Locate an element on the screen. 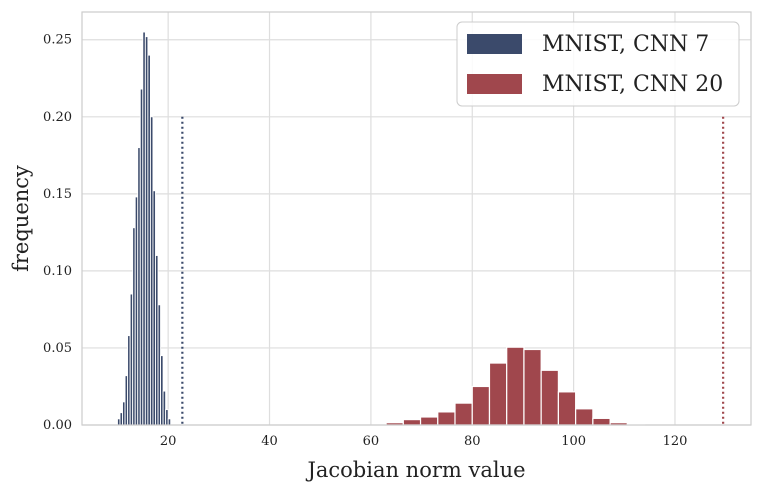 The width and height of the screenshot is (761, 494). x-tick-label-1: 40 is located at coordinates (269, 441).